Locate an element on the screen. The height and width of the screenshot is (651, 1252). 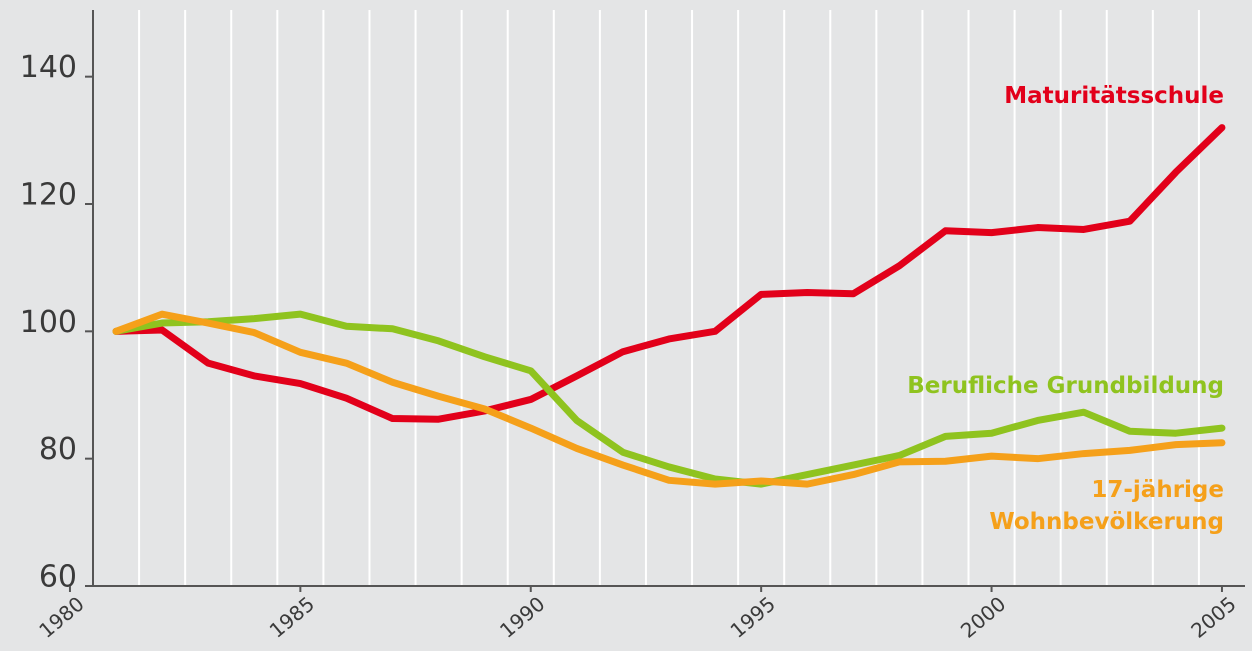
x-tick-label: 2005 is located at coordinates (1213, 617).